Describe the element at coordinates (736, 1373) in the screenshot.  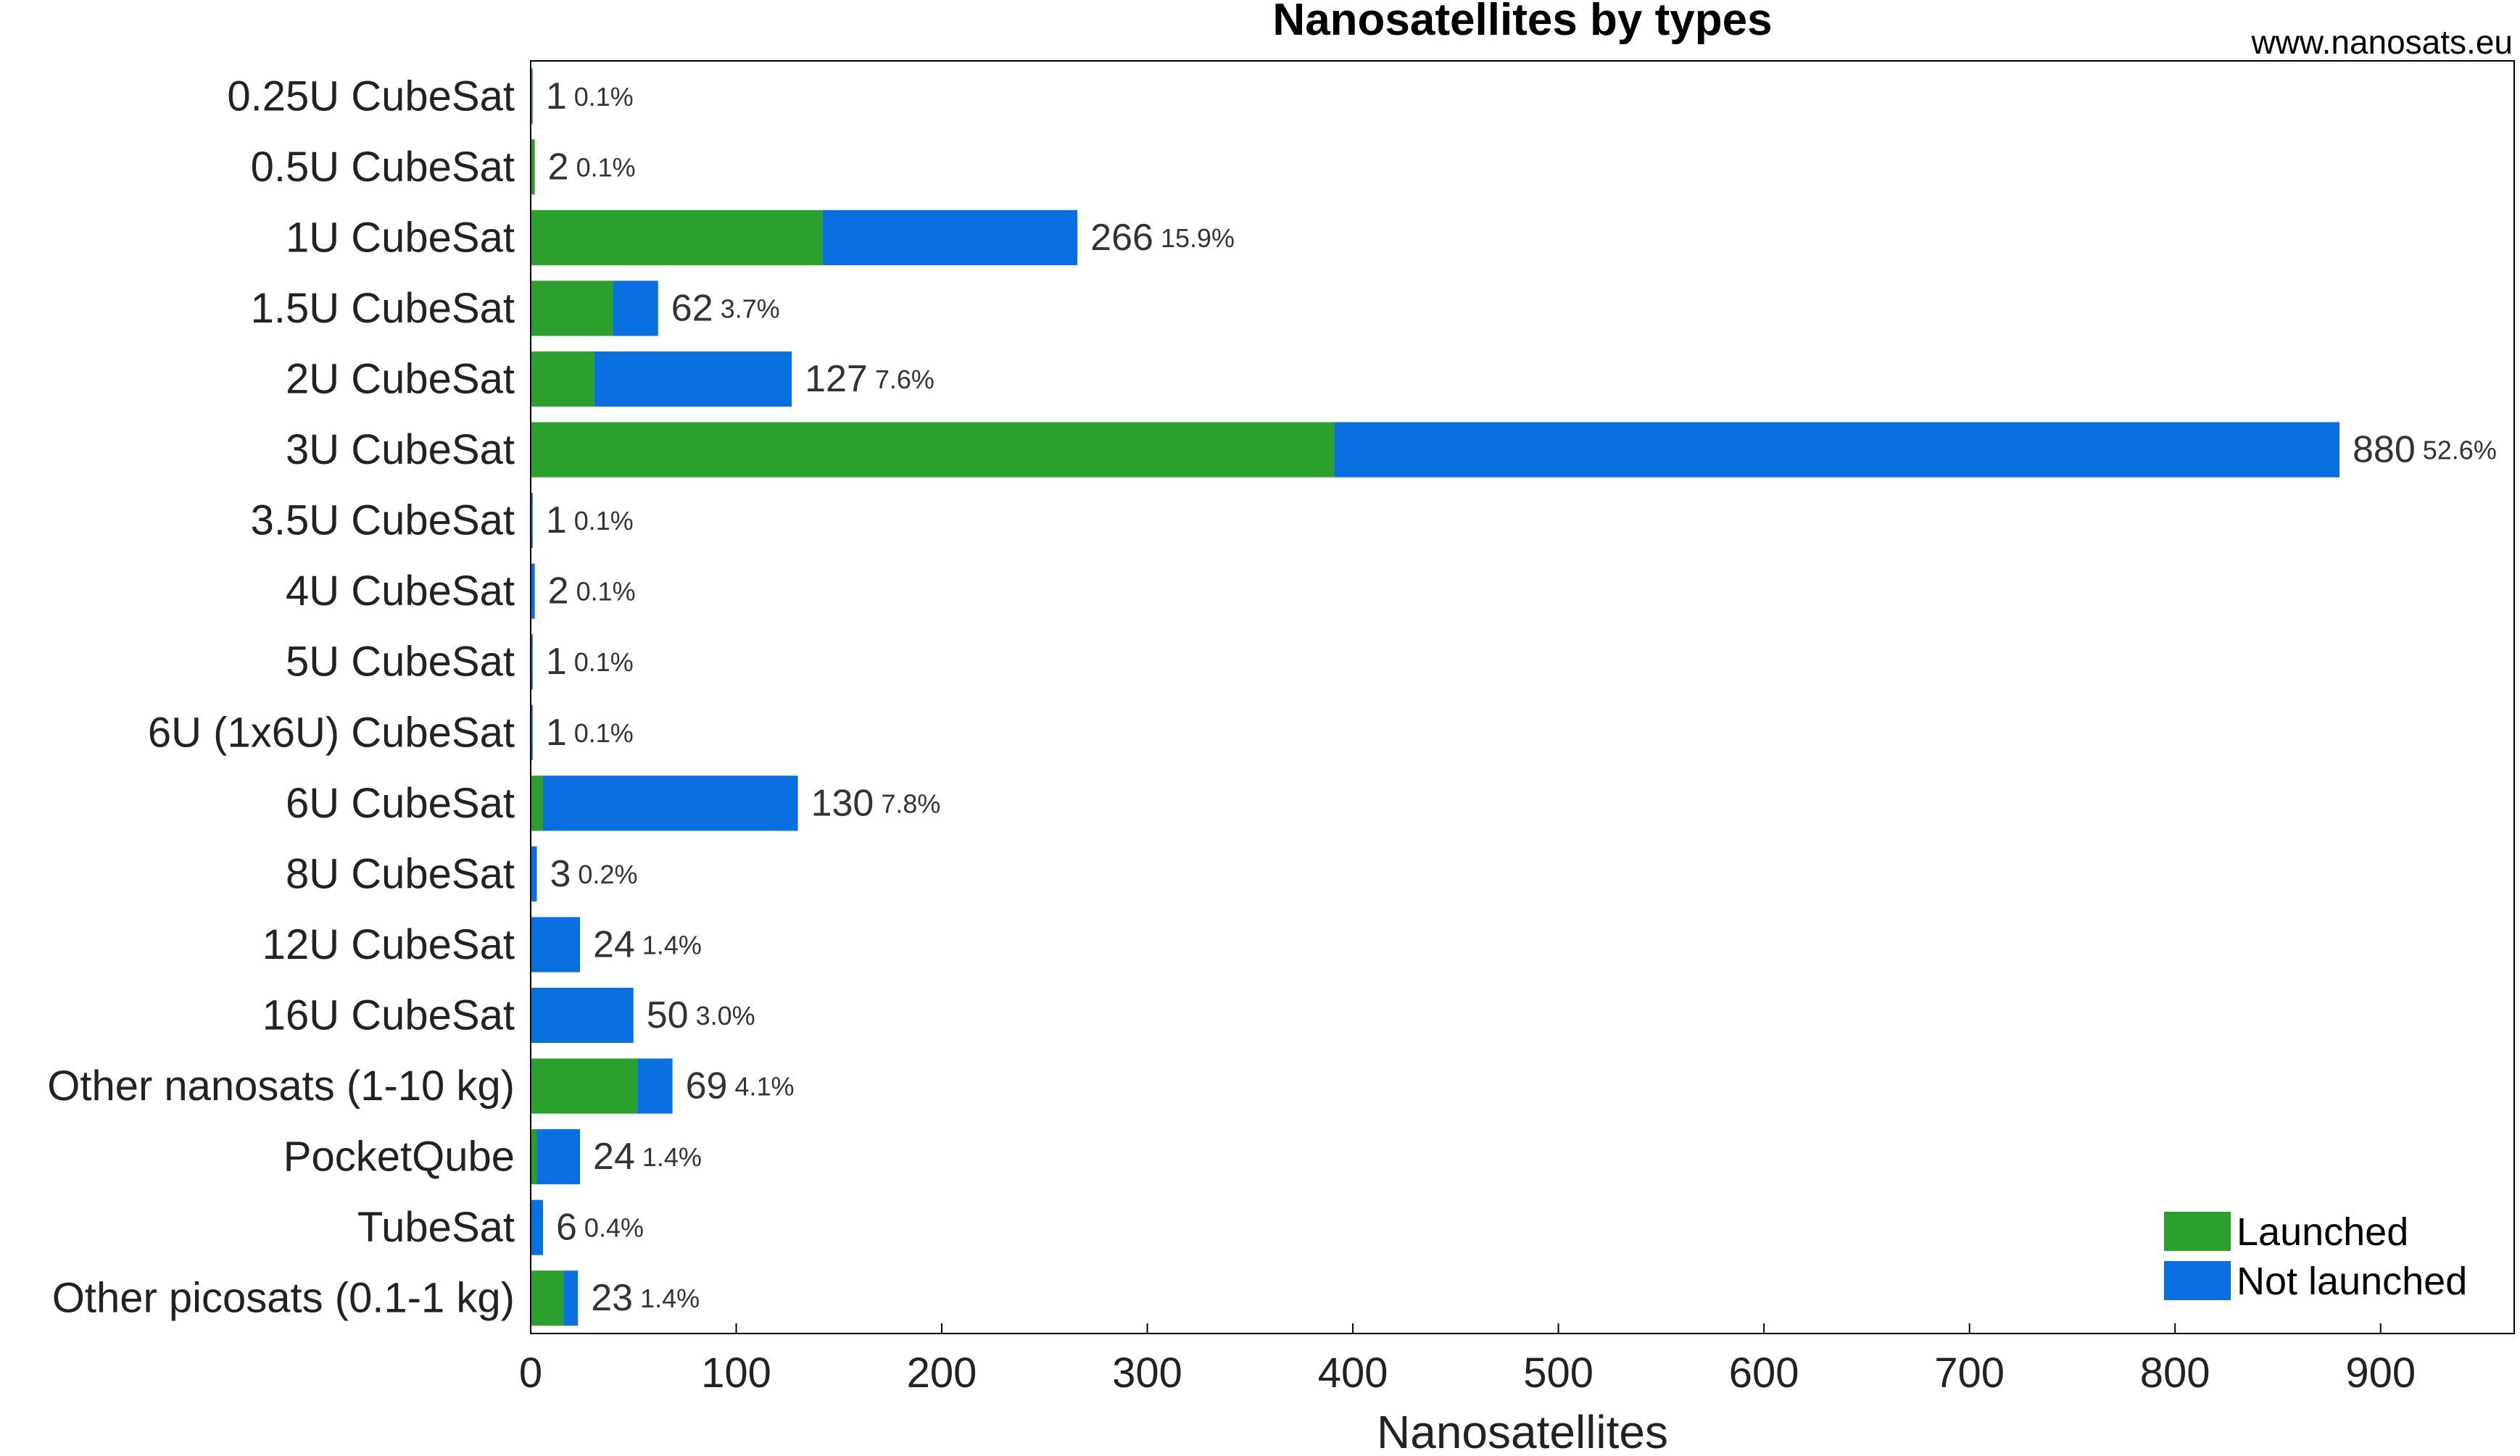
I see `x-tick-label: 100` at that location.